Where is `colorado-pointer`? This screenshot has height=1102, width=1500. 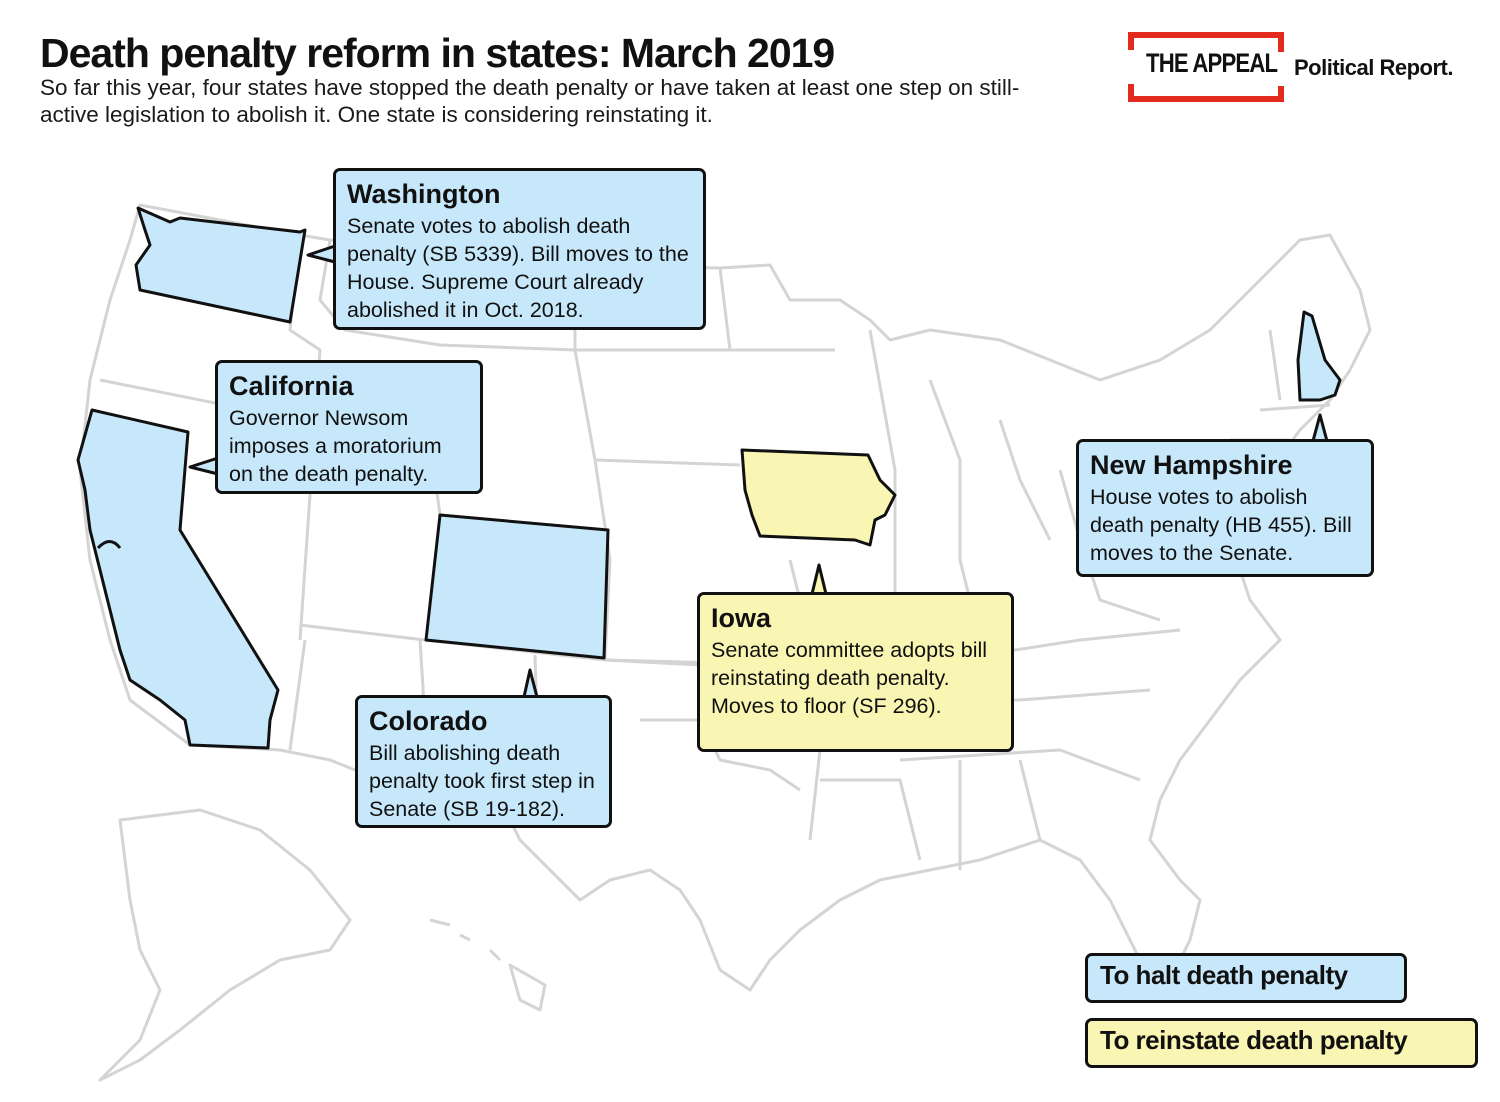 colorado-pointer is located at coordinates (530, 683).